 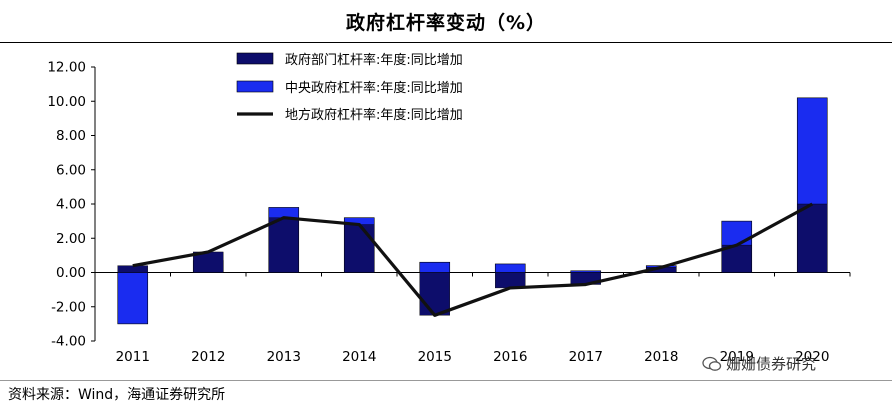 I want to click on x-tick-label: 2014, so click(x=359, y=357).